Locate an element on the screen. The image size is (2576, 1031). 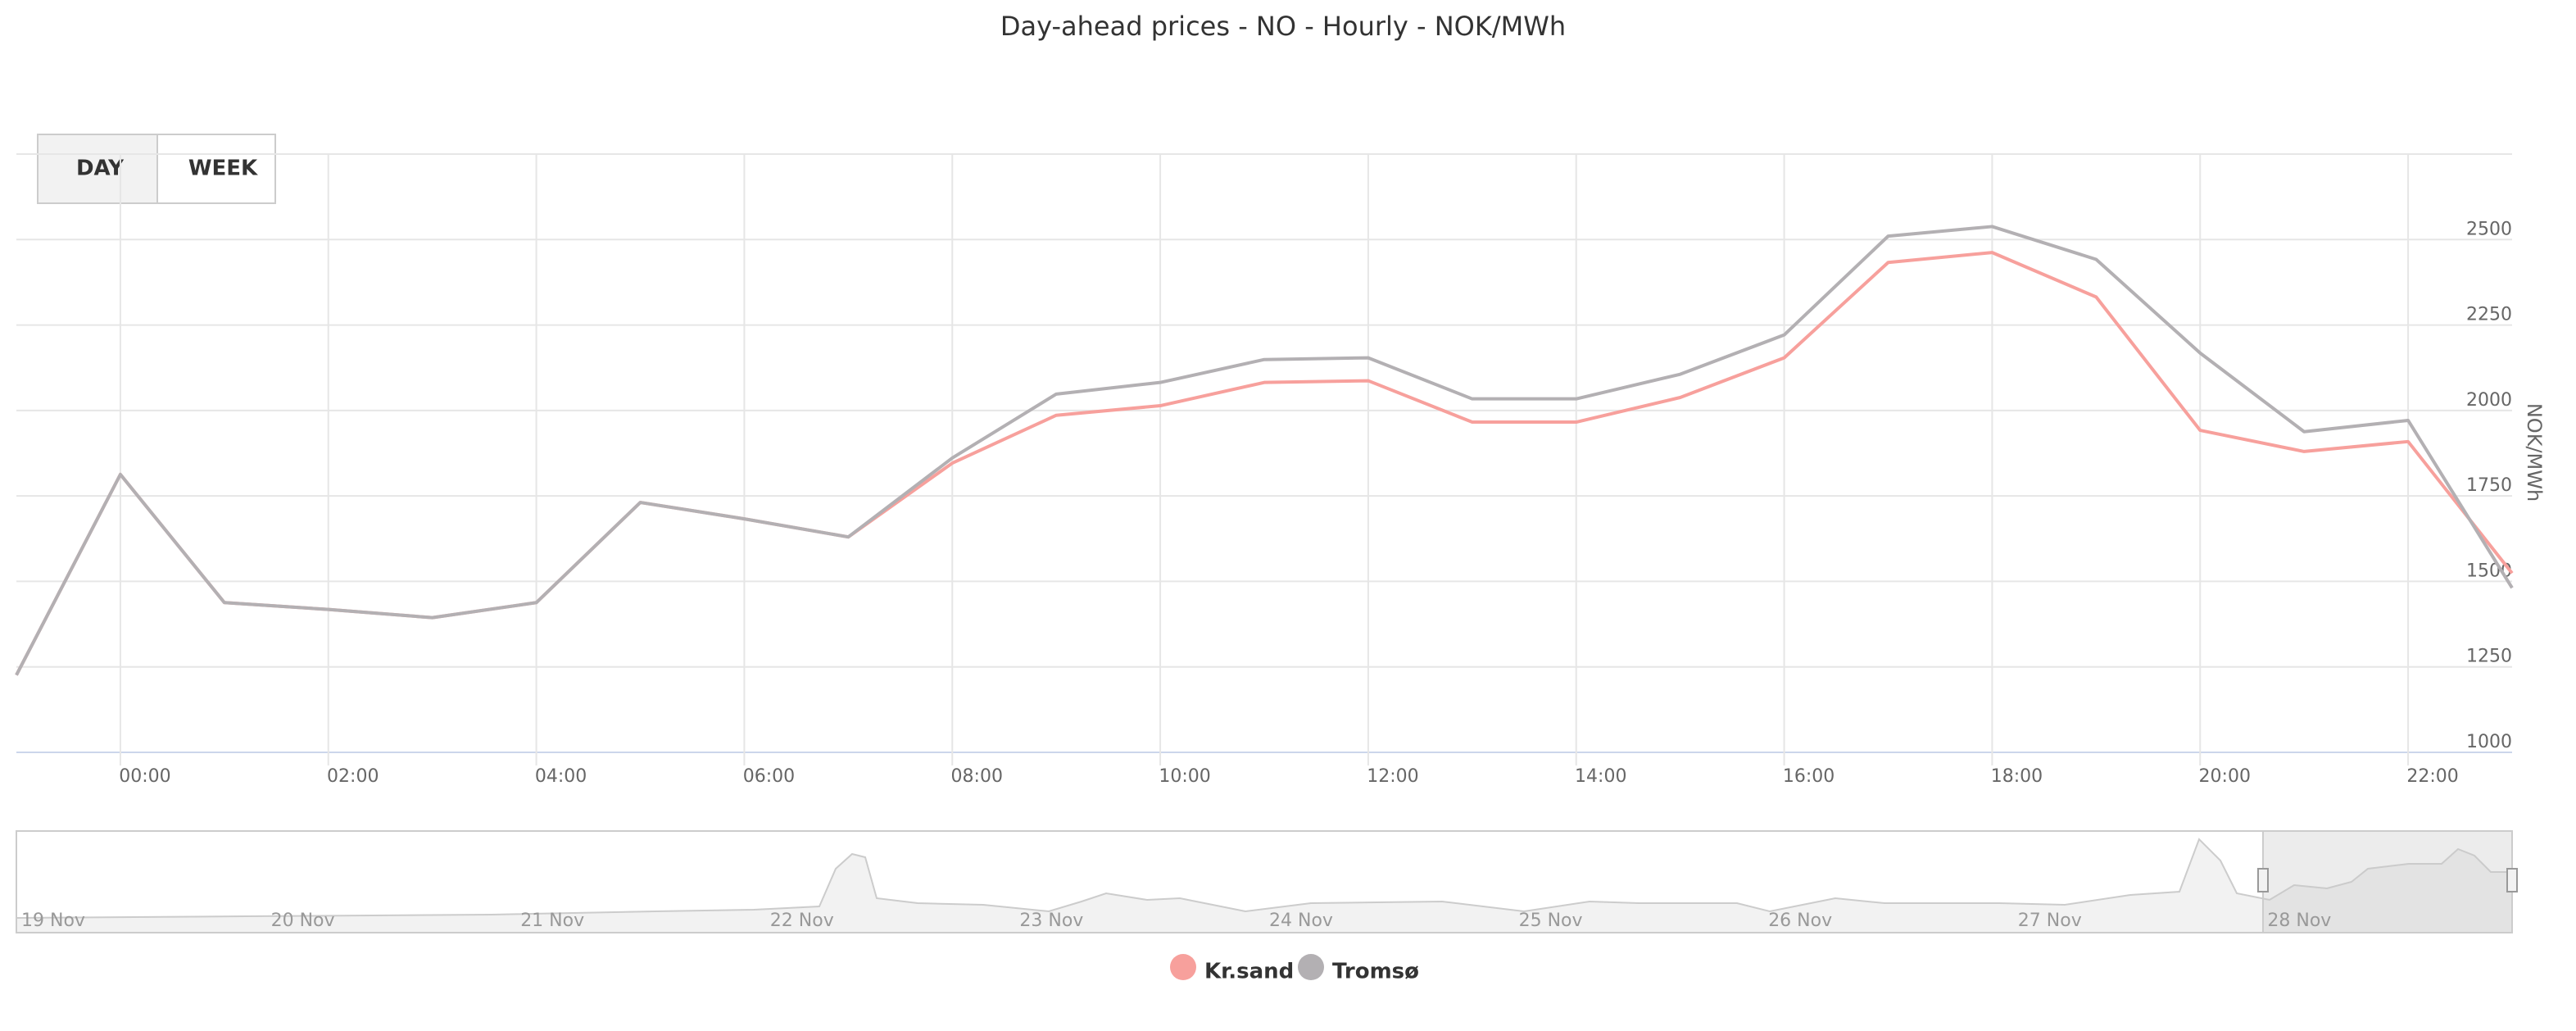
y-tick-label: 2000 is located at coordinates (2489, 400).